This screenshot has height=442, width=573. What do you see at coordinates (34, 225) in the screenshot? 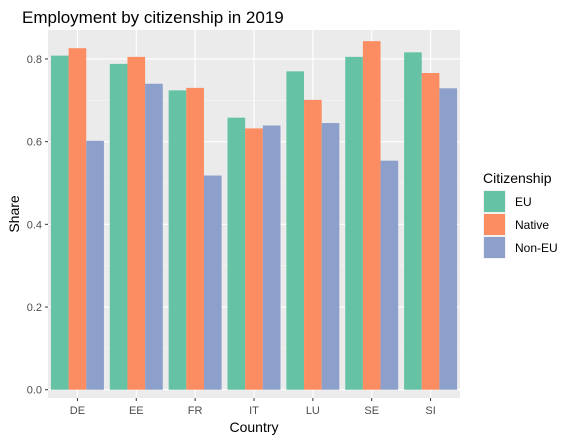
I see `y-tick-label: 0.4` at bounding box center [34, 225].